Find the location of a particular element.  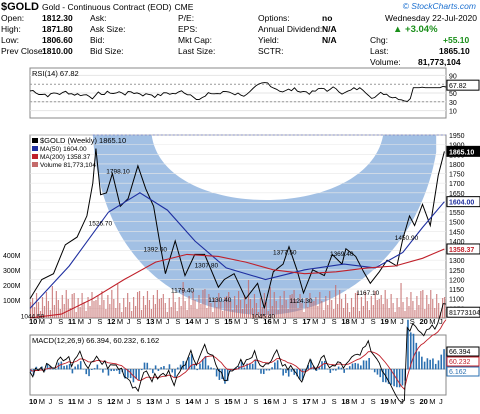

price-annotation: 1450.90 is located at coordinates (407, 238).